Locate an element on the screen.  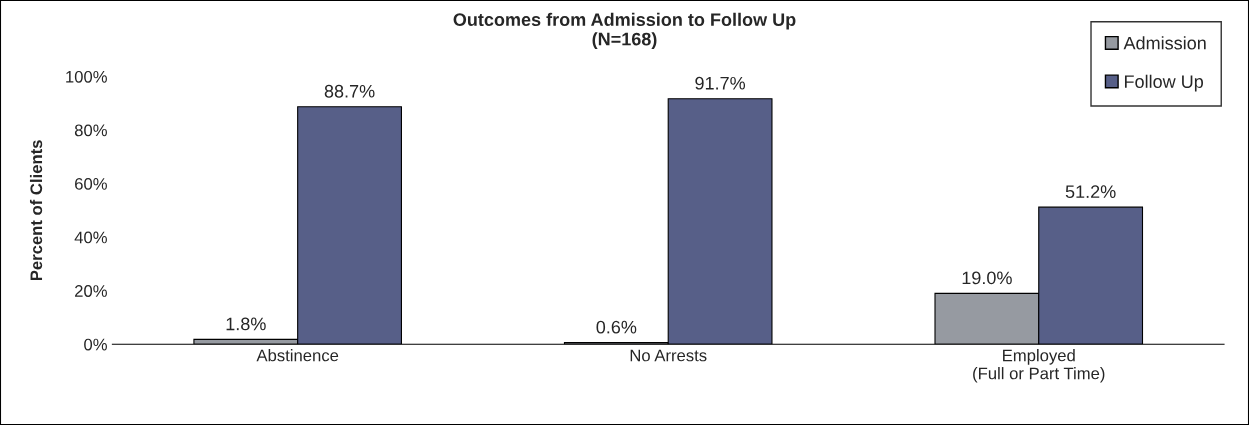
data-label: 88.7% is located at coordinates (349, 91).